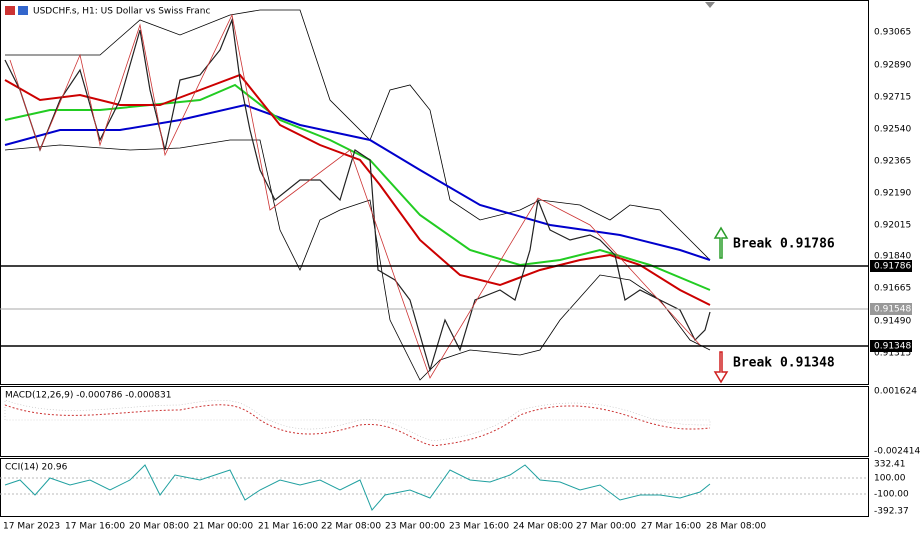  I want to click on time-label: 23 Mar 00:00, so click(415, 527).